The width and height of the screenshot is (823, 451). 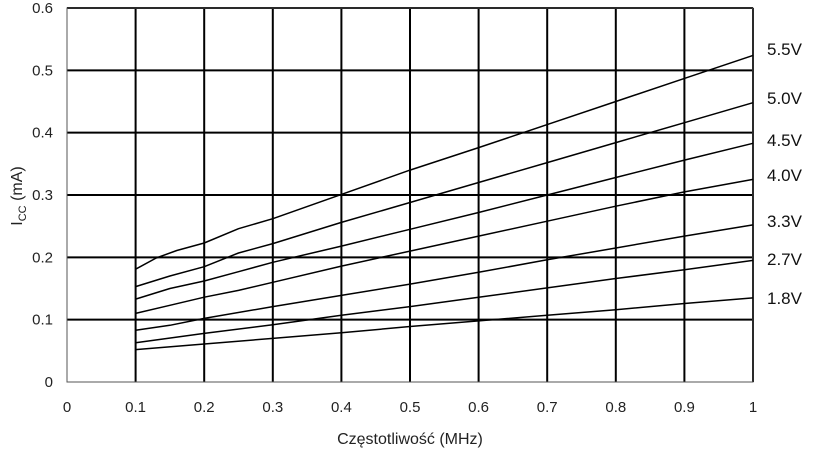 I want to click on x-tick-label: 0.5, so click(x=410, y=407).